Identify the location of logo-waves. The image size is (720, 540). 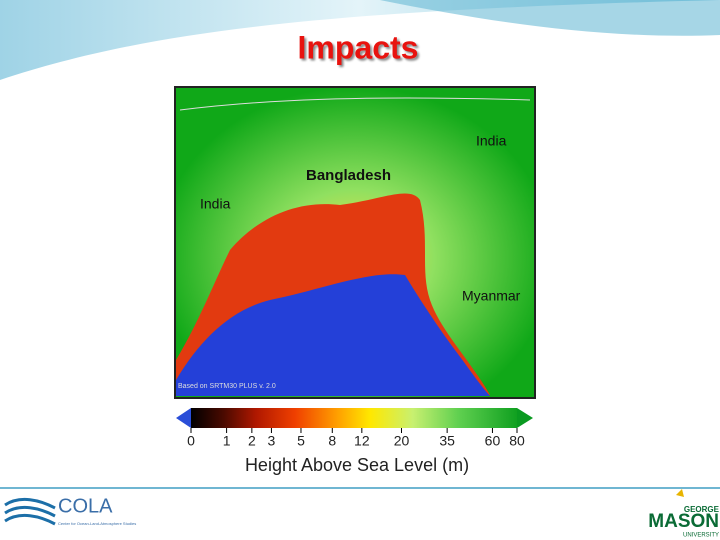
(30, 511).